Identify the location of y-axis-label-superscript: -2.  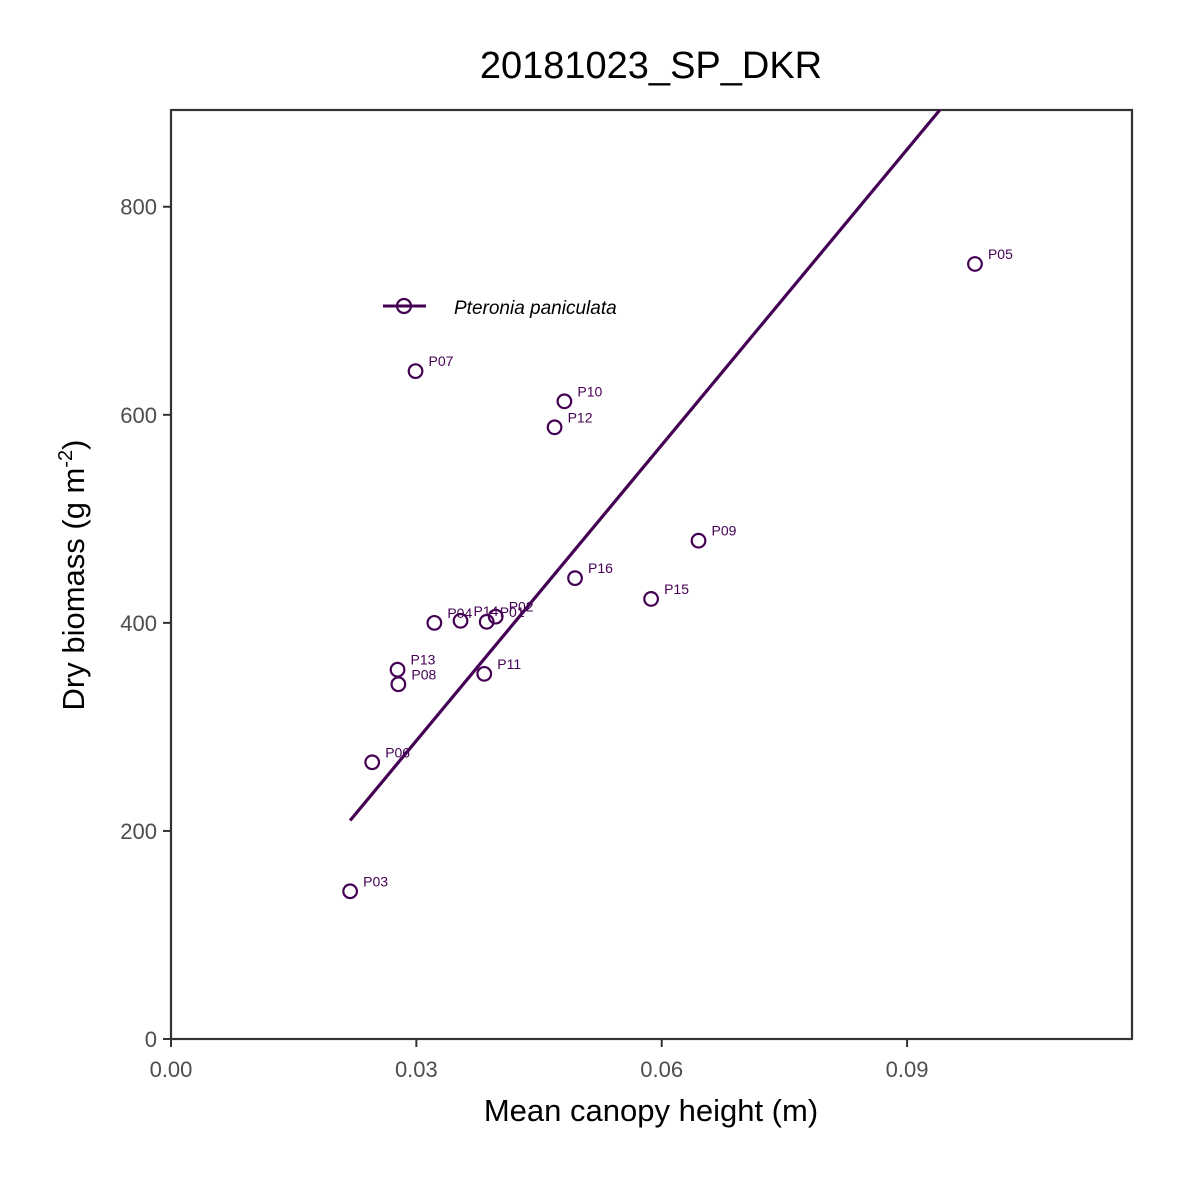
(66, 459).